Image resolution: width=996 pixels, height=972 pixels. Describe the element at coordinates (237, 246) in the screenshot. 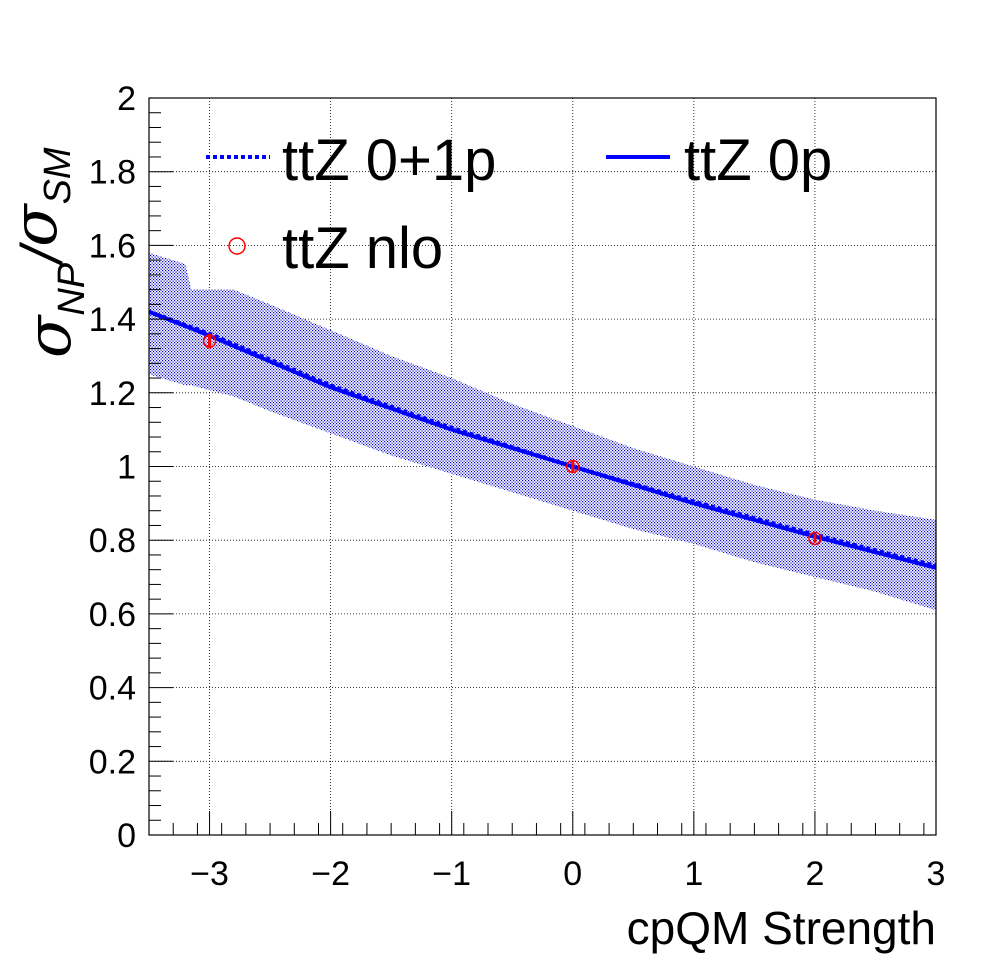

I see `legend-swatch-ttz-nlo` at that location.